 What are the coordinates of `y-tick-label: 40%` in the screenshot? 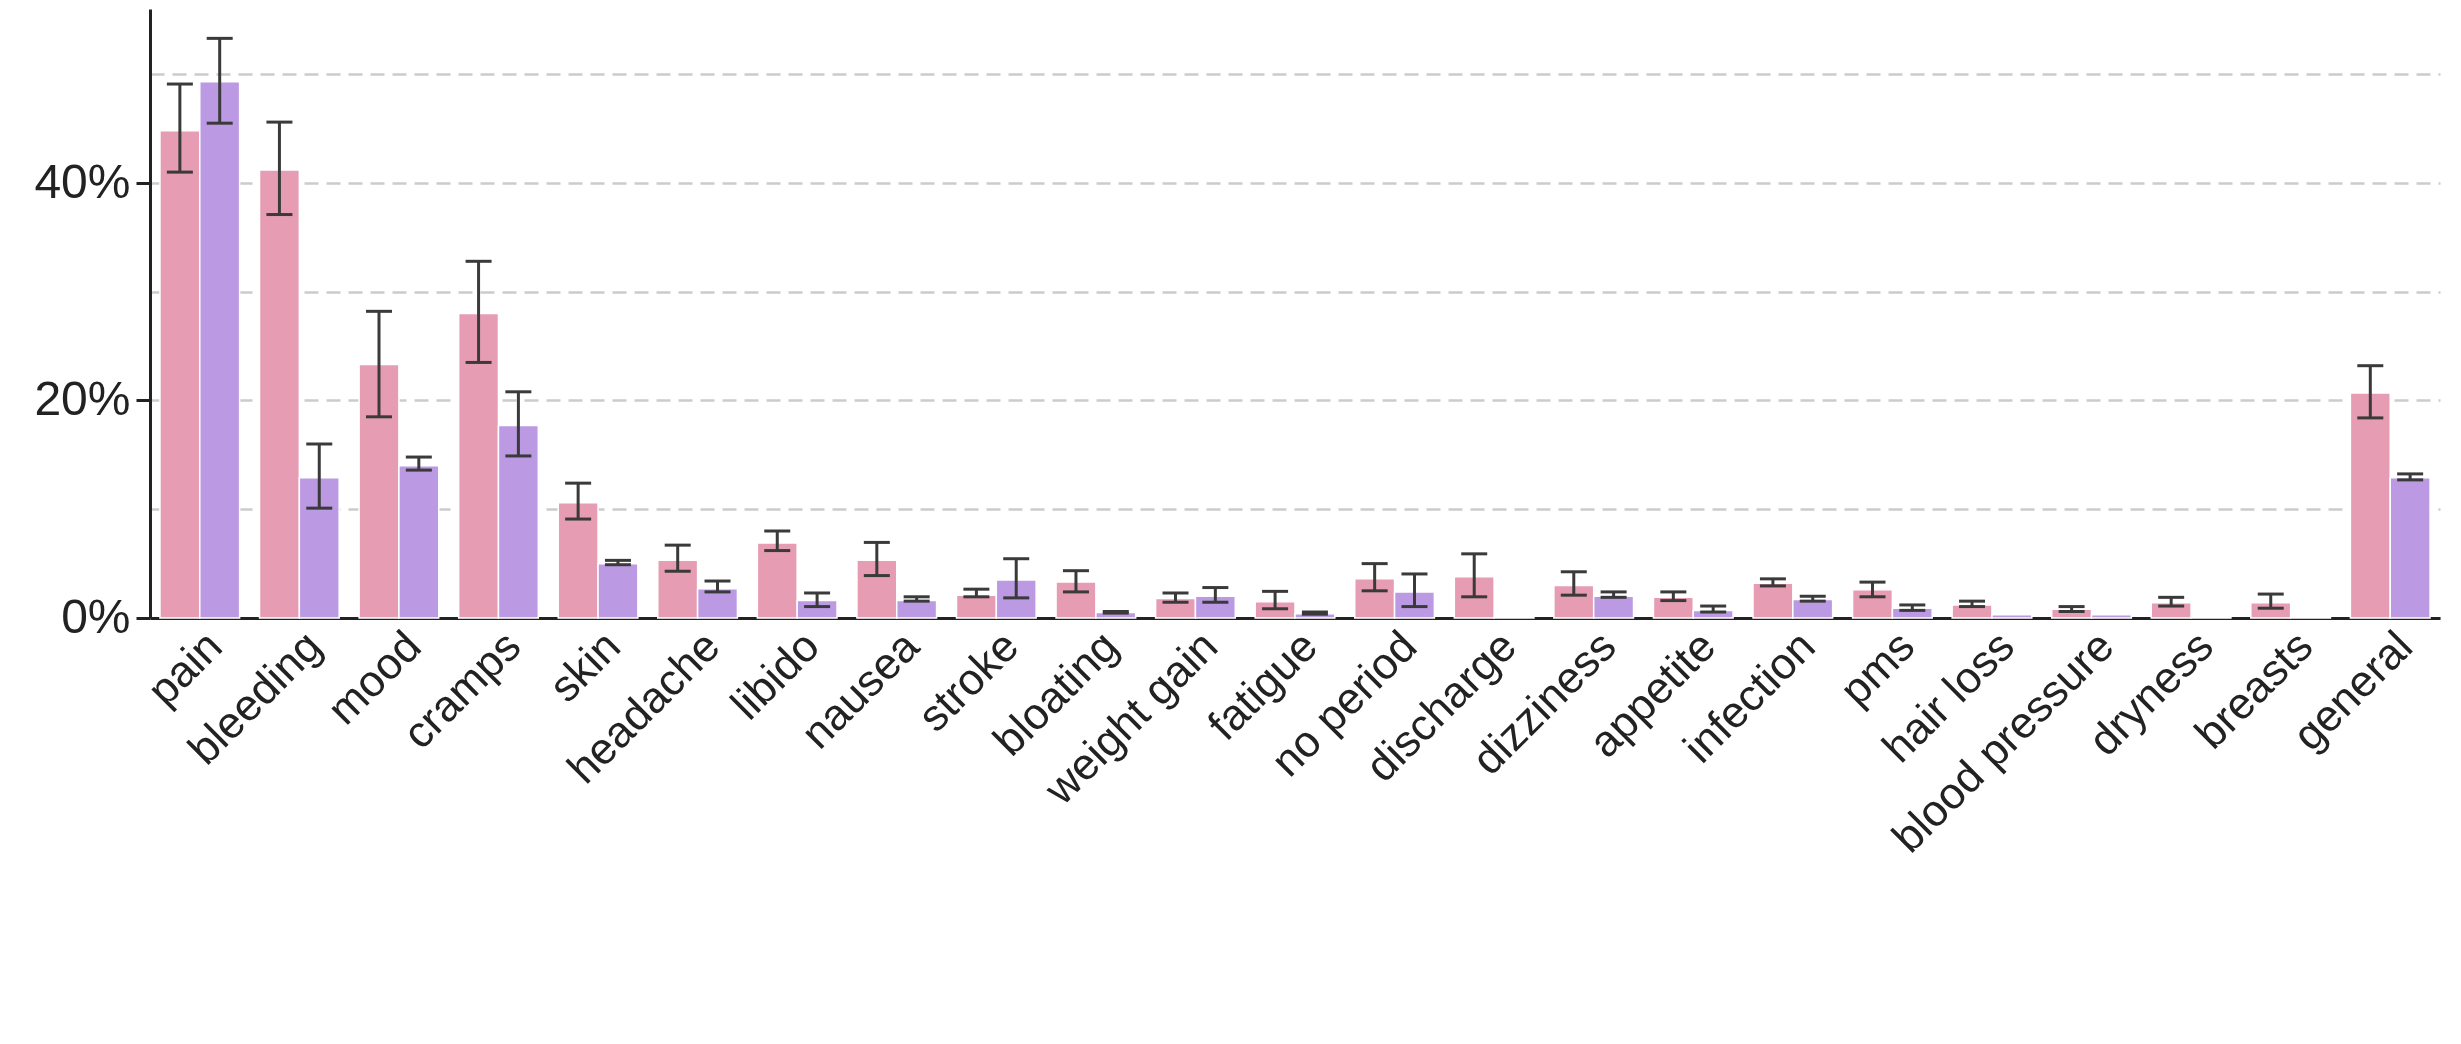 It's located at (82, 181).